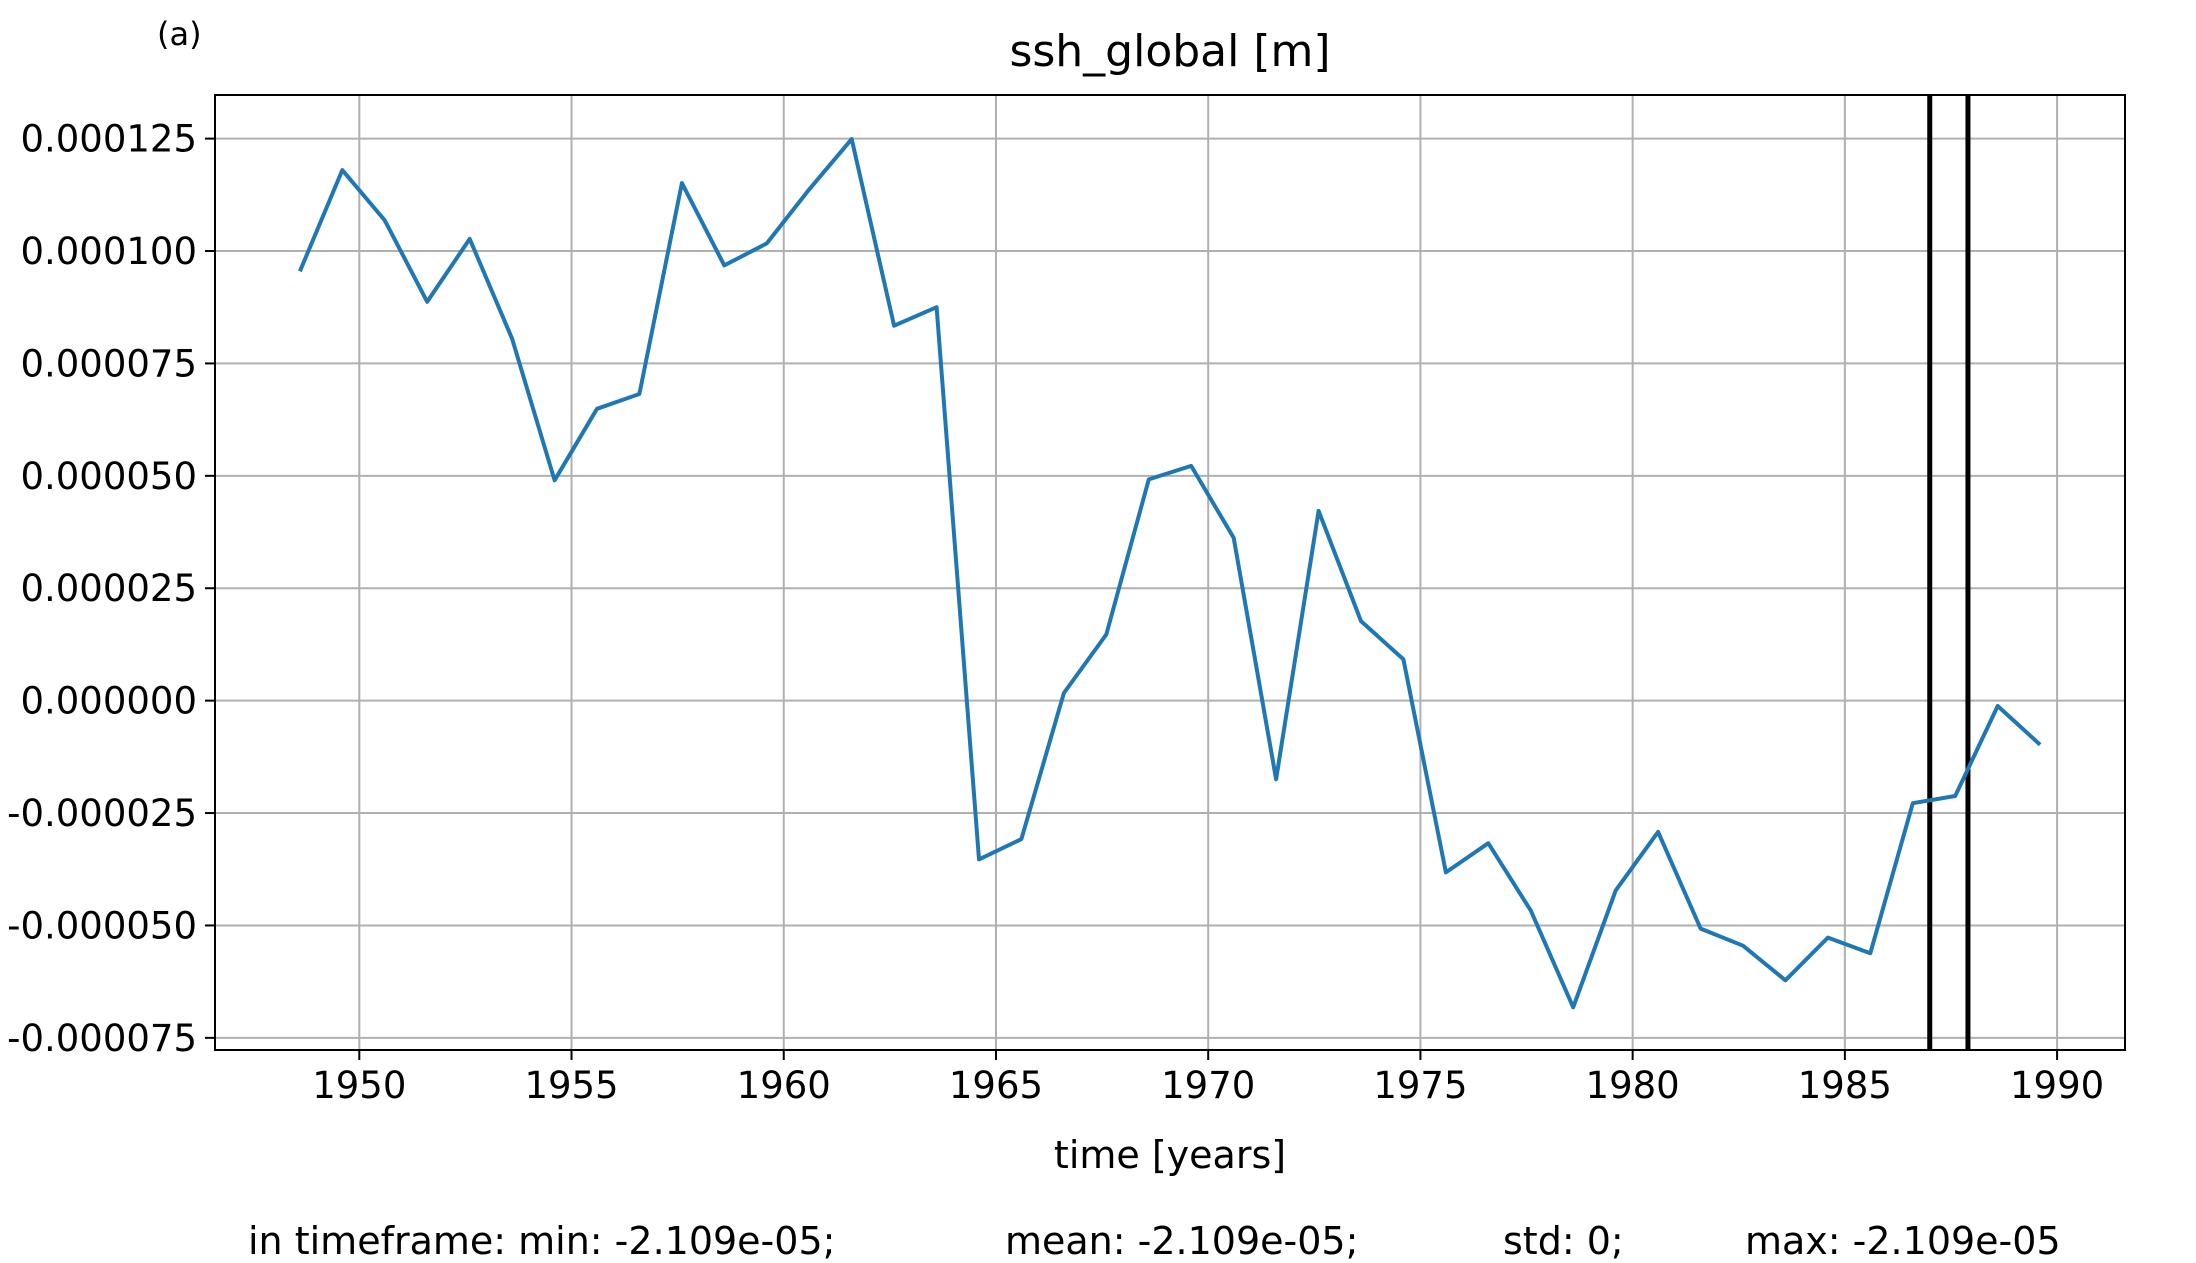  I want to click on timeframe-markers, so click(1949, 572).